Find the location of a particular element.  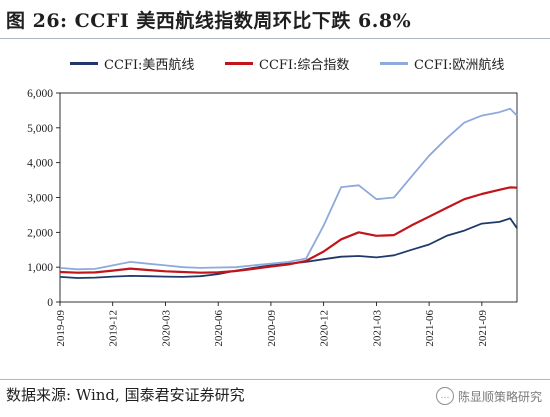

y-tick-label: 3,000 is located at coordinates (40, 199).